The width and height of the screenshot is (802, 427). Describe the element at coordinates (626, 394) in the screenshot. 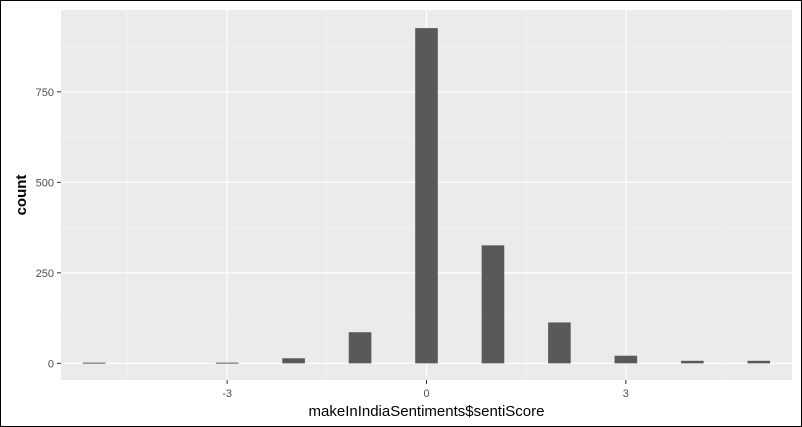

I see `x-tick-label: 3` at that location.